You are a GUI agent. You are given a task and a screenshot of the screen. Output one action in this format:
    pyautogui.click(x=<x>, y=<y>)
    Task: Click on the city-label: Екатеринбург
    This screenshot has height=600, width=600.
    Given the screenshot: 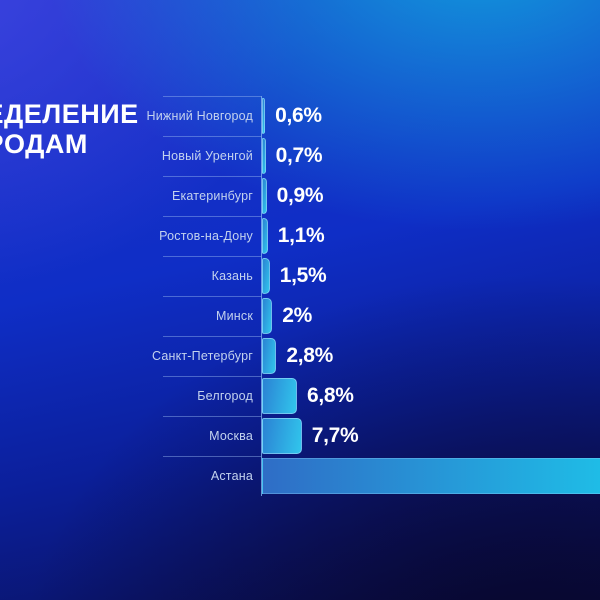 What is the action you would take?
    pyautogui.click(x=212, y=196)
    